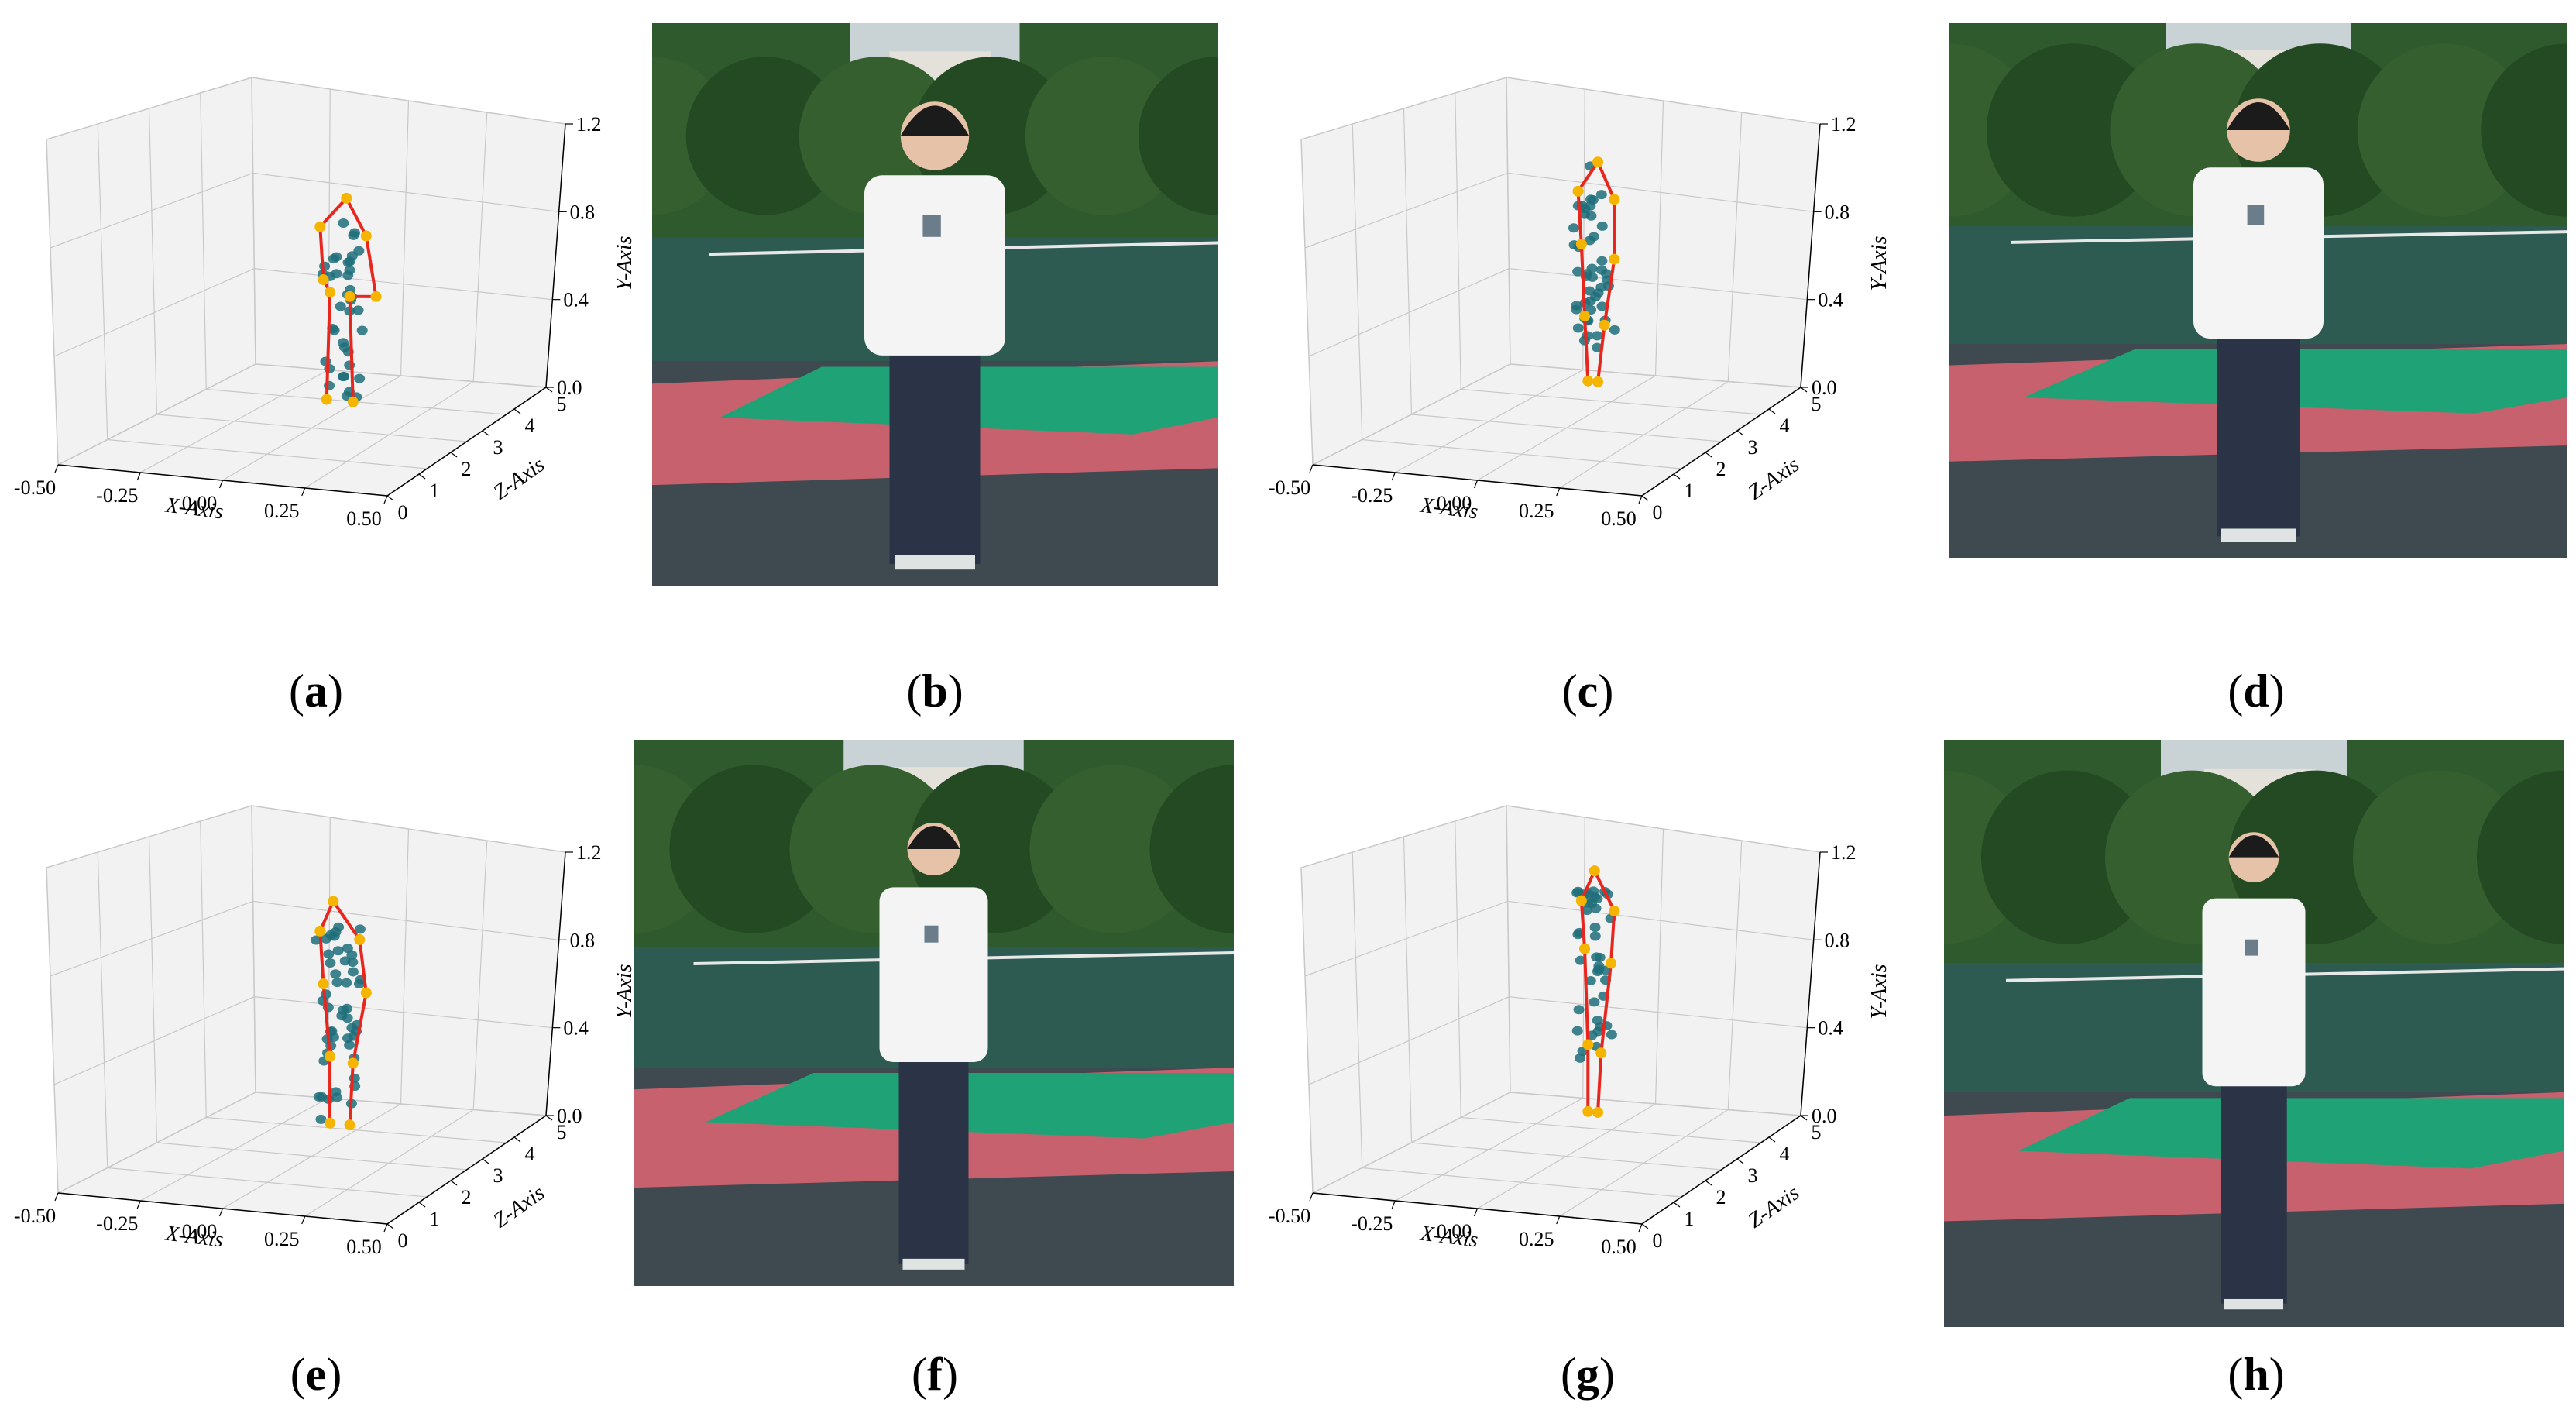  Describe the element at coordinates (1663, 960) in the screenshot. I see `back-pane` at that location.